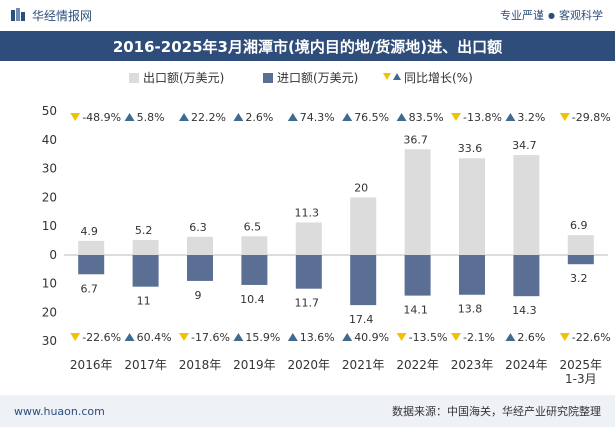 The image size is (615, 427). What do you see at coordinates (496, 411) in the screenshot?
I see `footer-source: 数据来源：中国海关，华经产业研究院整理` at bounding box center [496, 411].